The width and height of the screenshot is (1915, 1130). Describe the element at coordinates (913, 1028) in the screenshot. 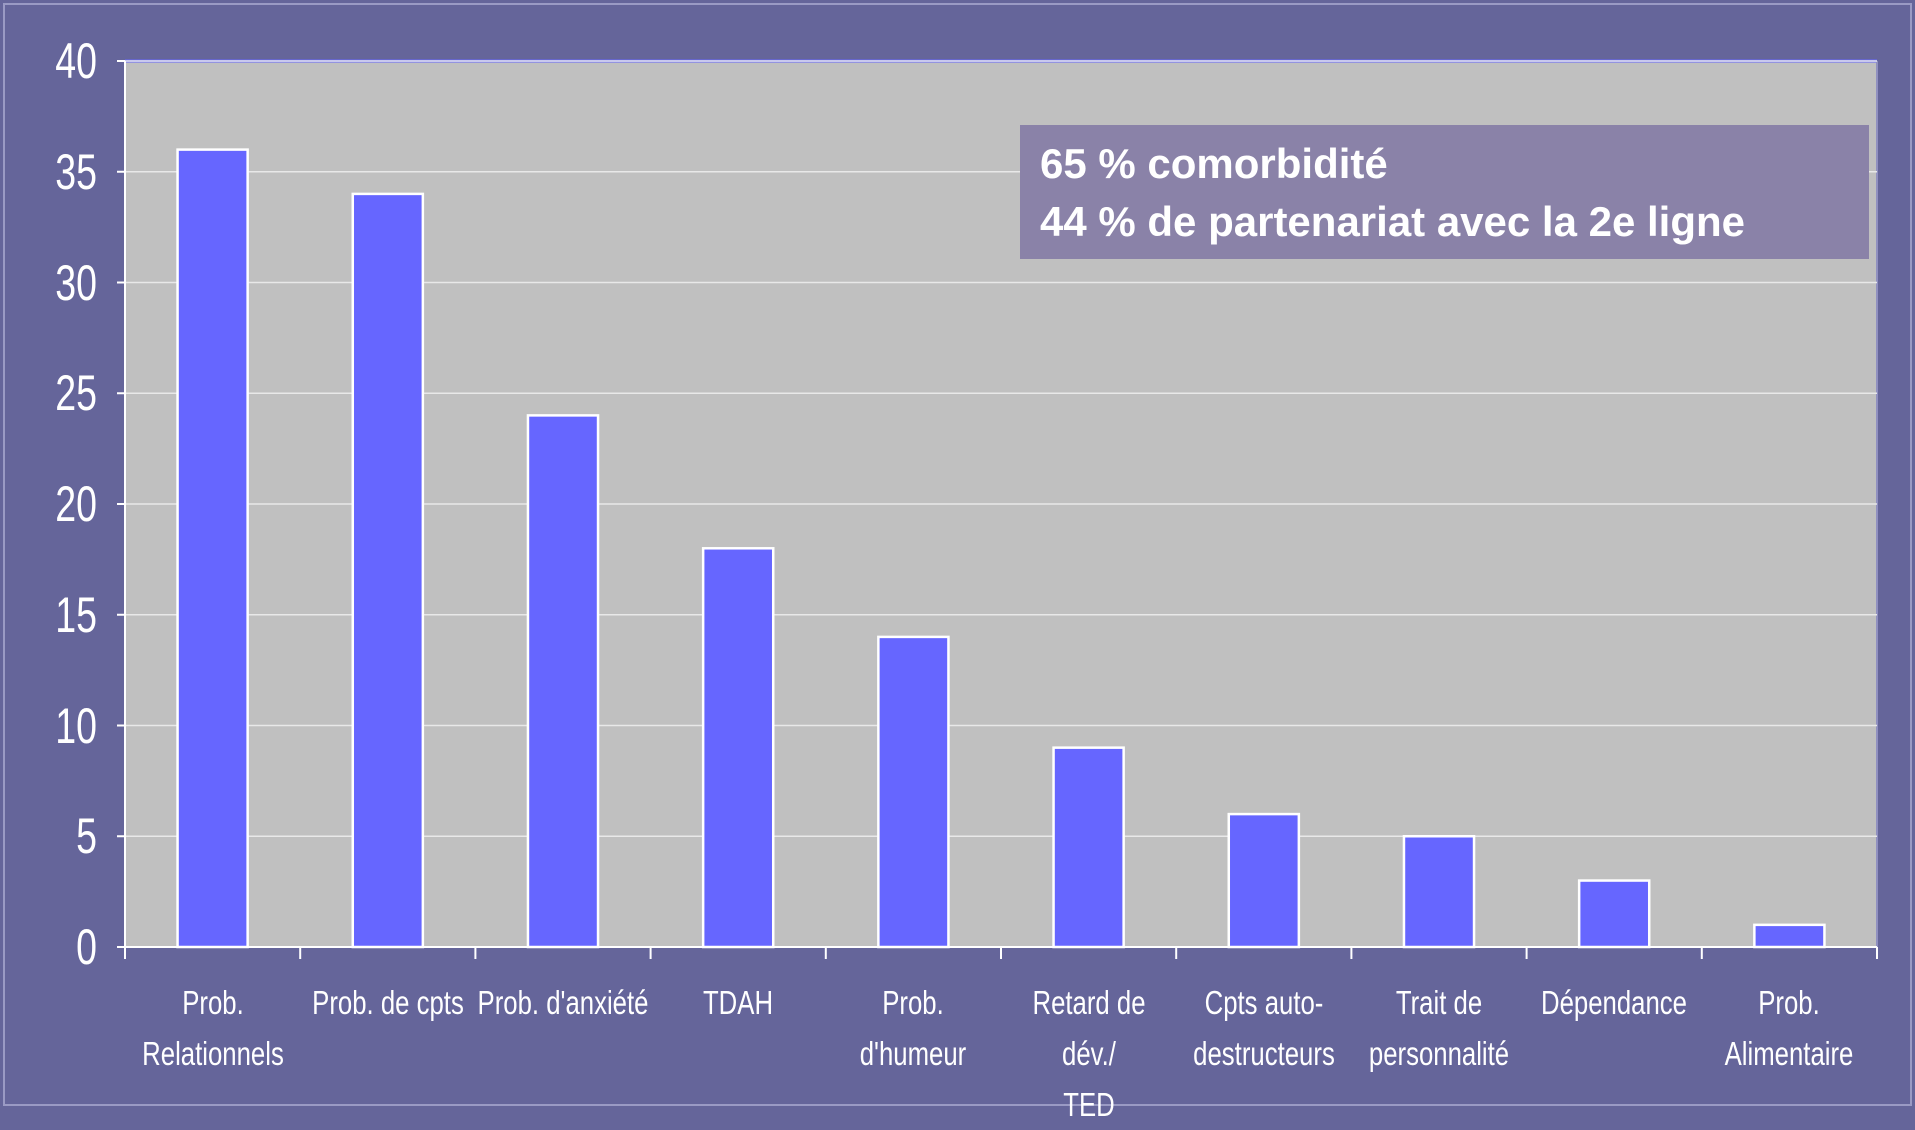

I see `x-tick-label: Prob. d'humeur` at that location.